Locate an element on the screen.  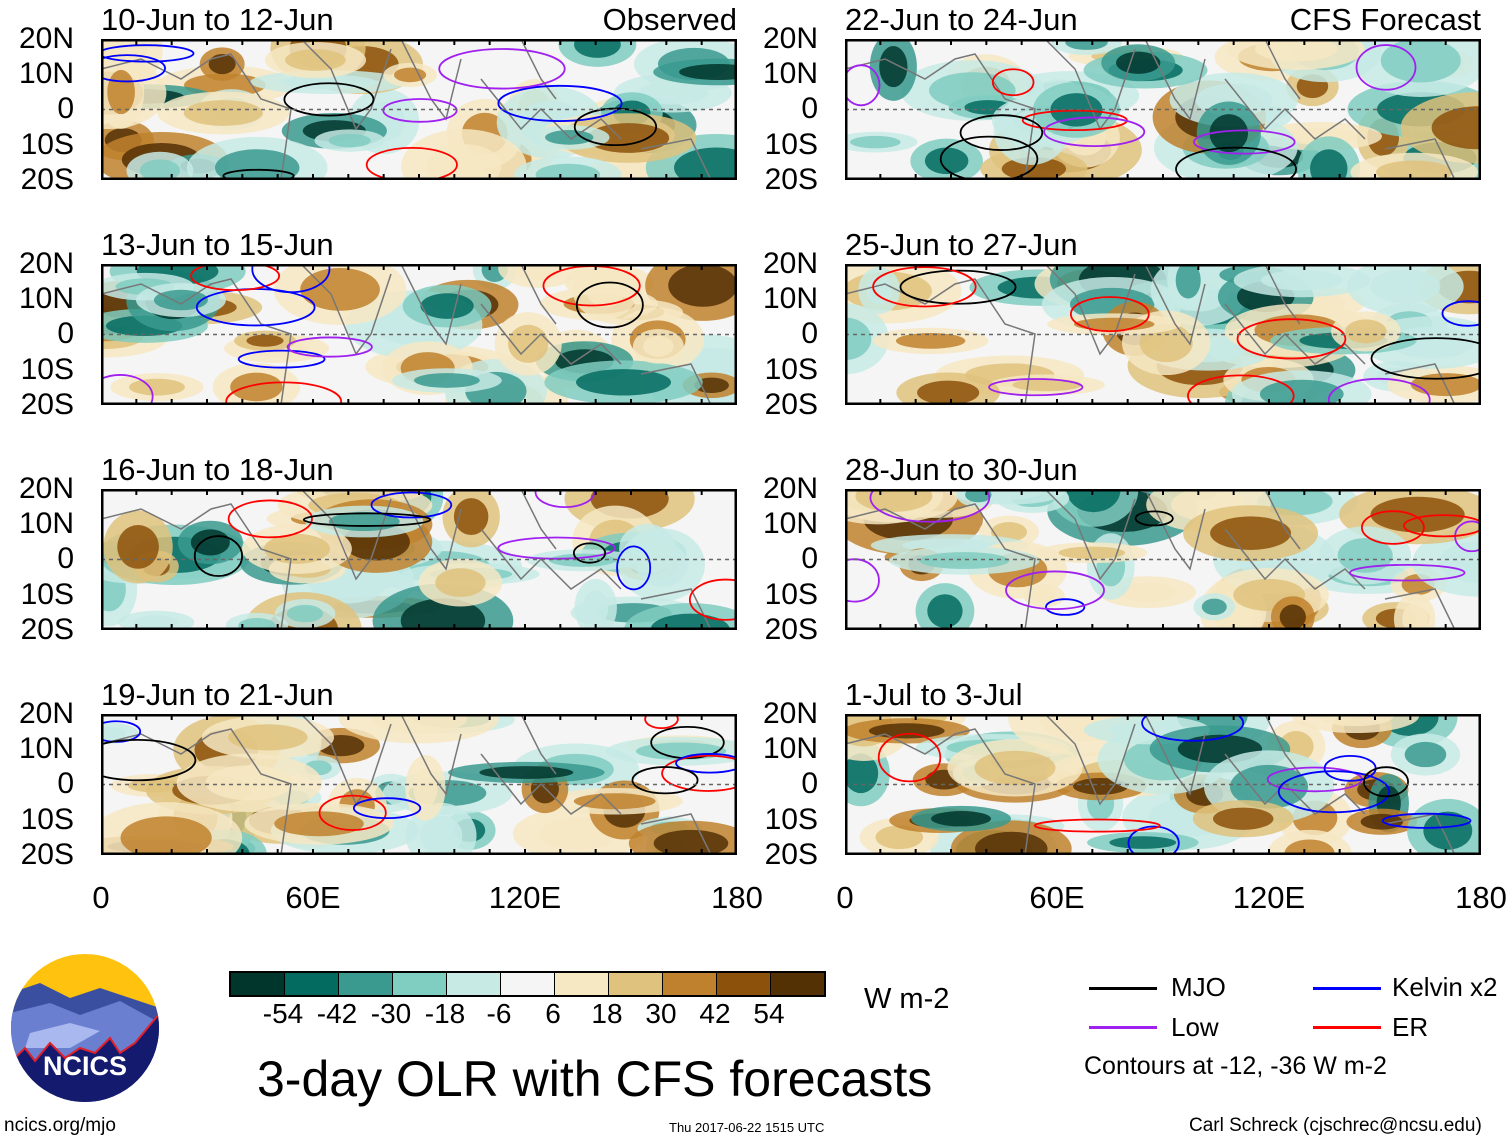
legend-line-mjo is located at coordinates (1123, 988).